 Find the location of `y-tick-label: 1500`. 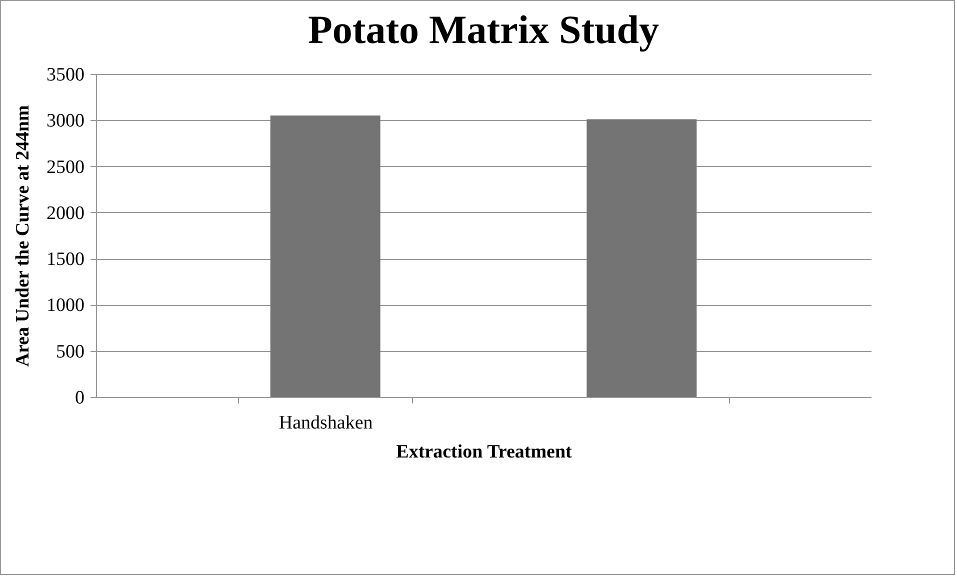

y-tick-label: 1500 is located at coordinates (65, 259).